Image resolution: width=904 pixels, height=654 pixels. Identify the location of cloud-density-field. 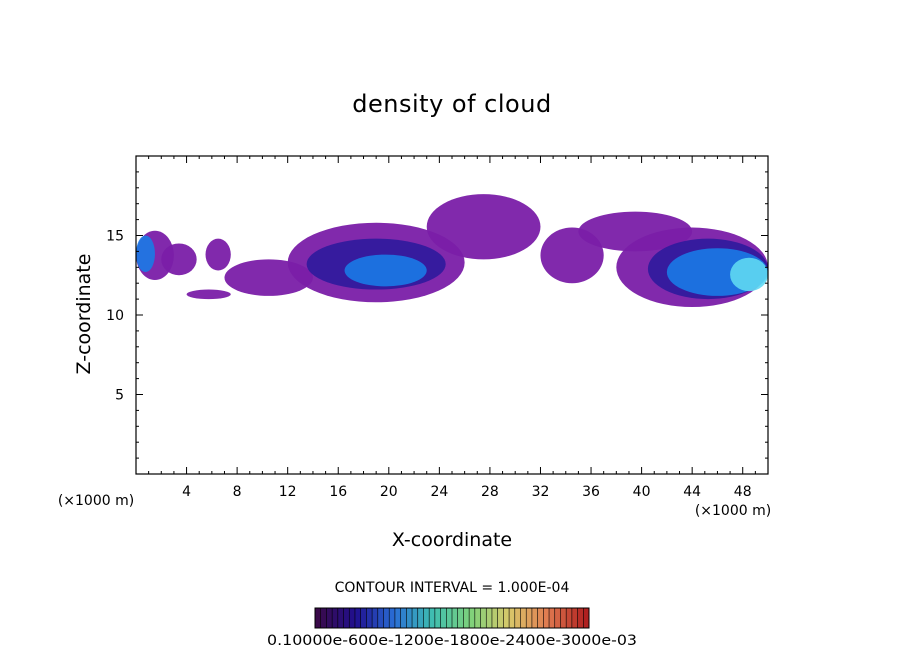
(452, 251).